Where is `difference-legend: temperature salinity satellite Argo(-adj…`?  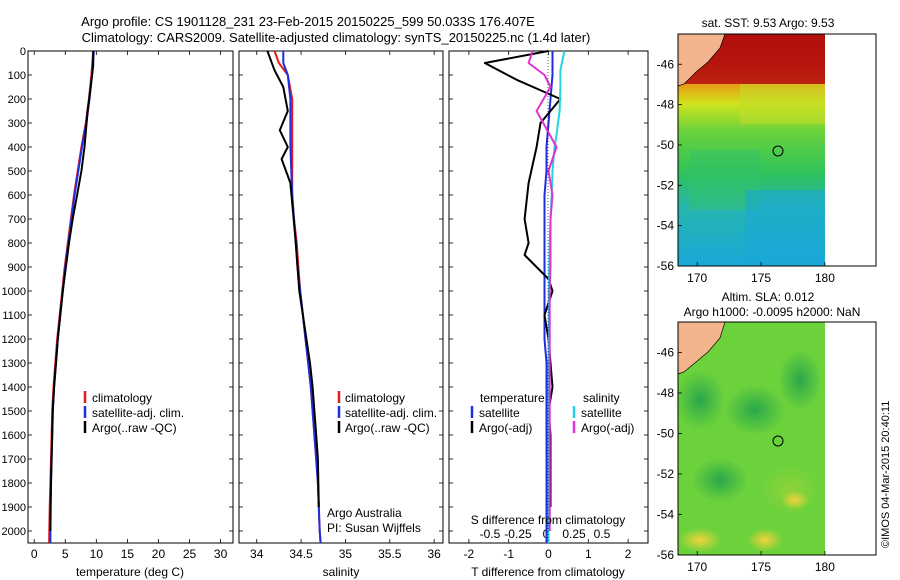 difference-legend: temperature salinity satellite Argo(-adj… is located at coordinates (552, 413).